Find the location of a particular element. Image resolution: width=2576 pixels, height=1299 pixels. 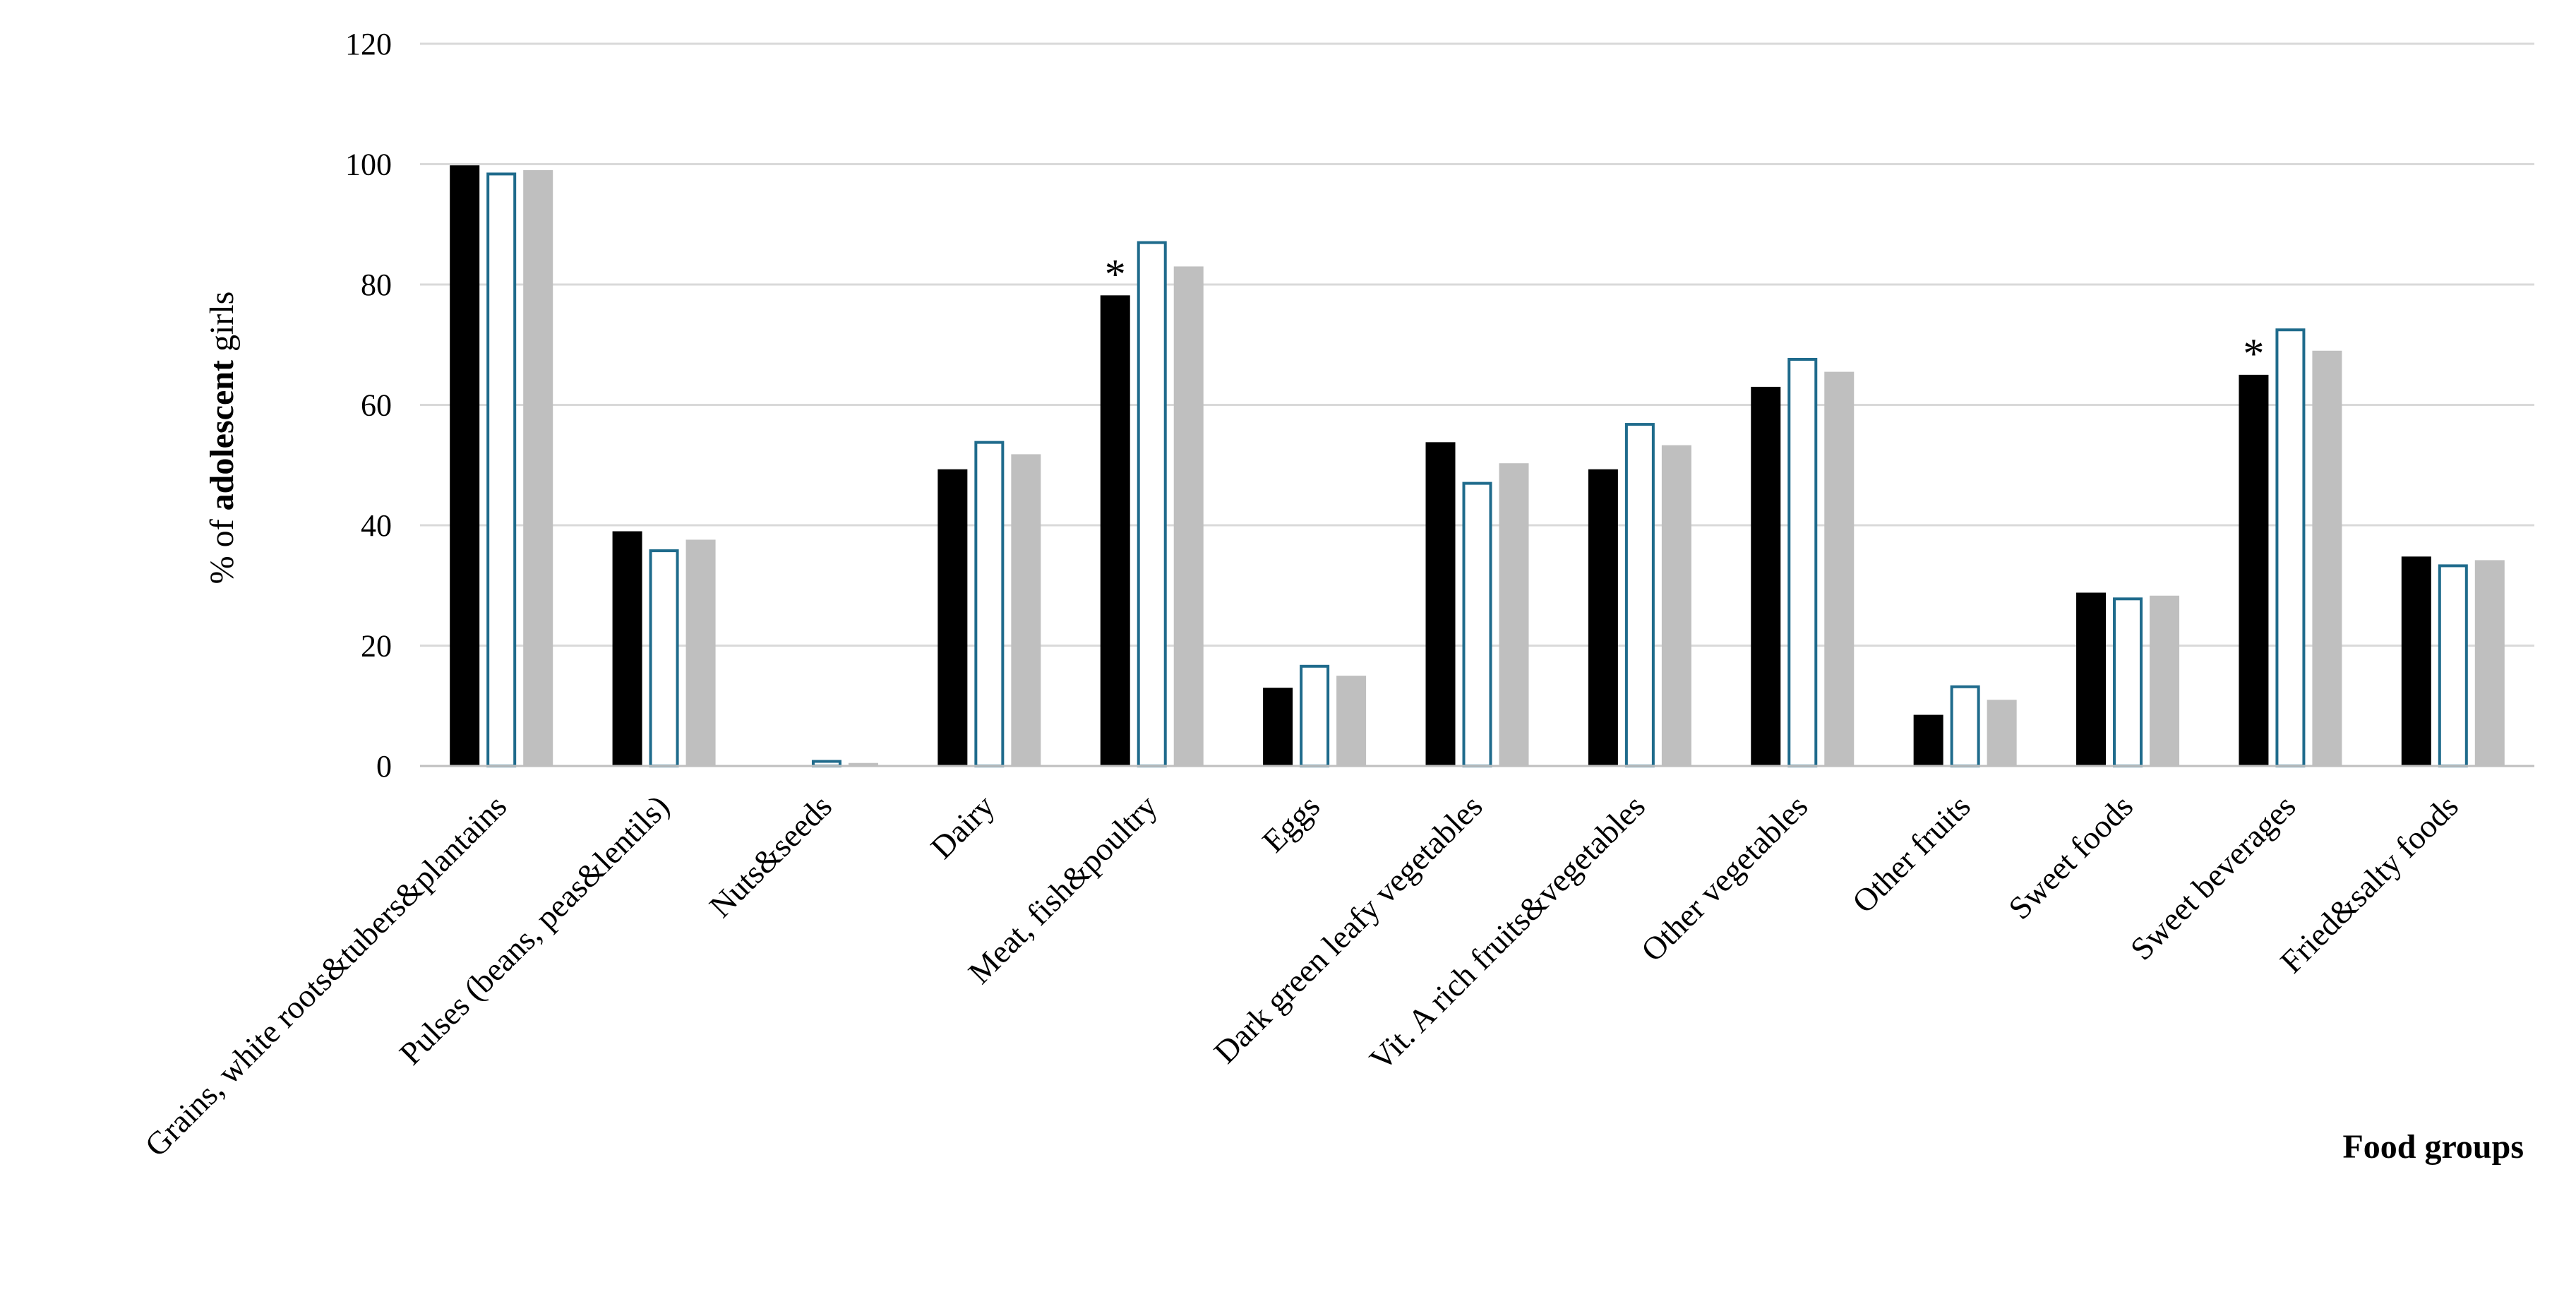

annotations: ** is located at coordinates (1685, 314).